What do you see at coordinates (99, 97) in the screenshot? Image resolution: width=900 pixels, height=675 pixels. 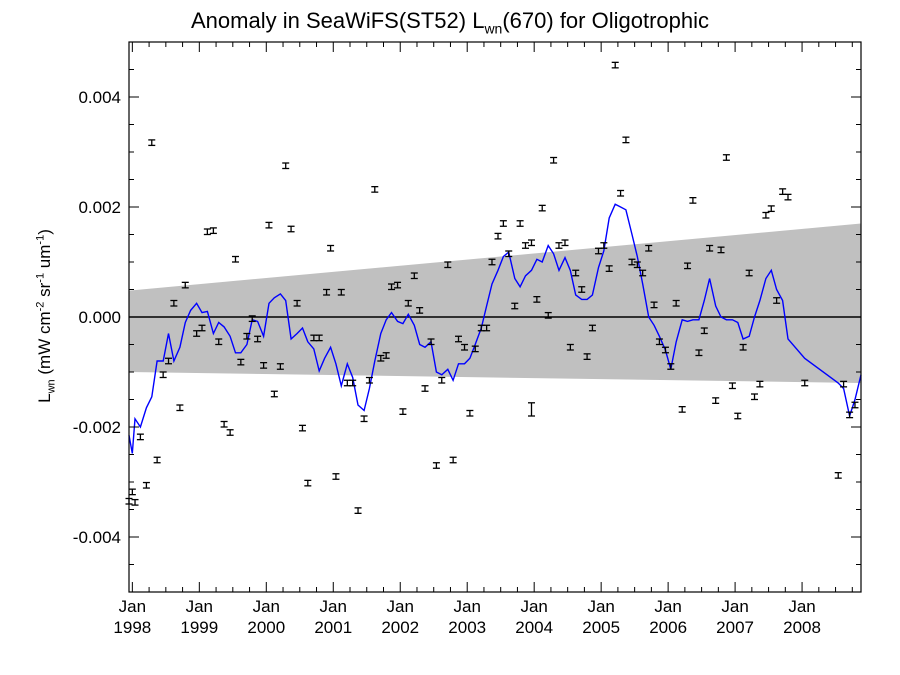 I see `y-tick-label: 0.004` at bounding box center [99, 97].